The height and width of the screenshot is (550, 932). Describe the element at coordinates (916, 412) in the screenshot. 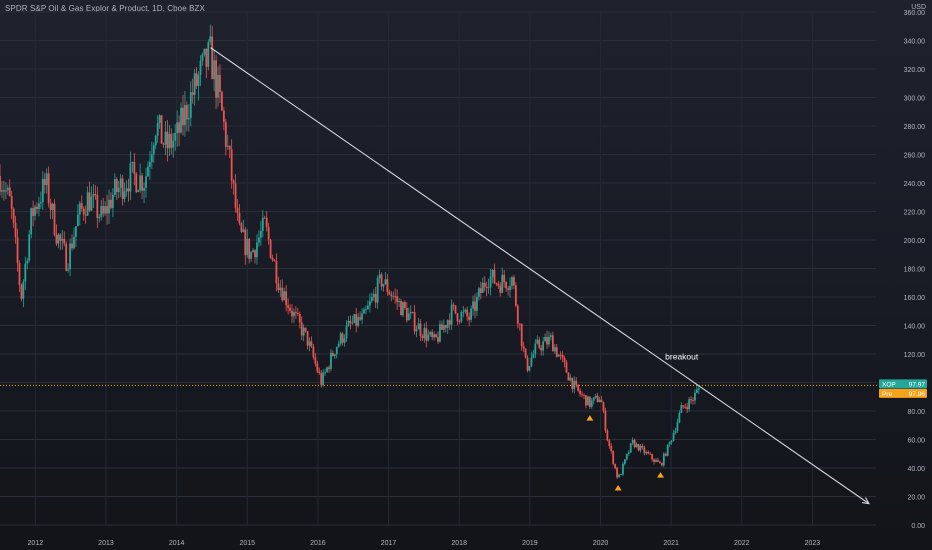

I see `y-tick-label: 80.00` at that location.